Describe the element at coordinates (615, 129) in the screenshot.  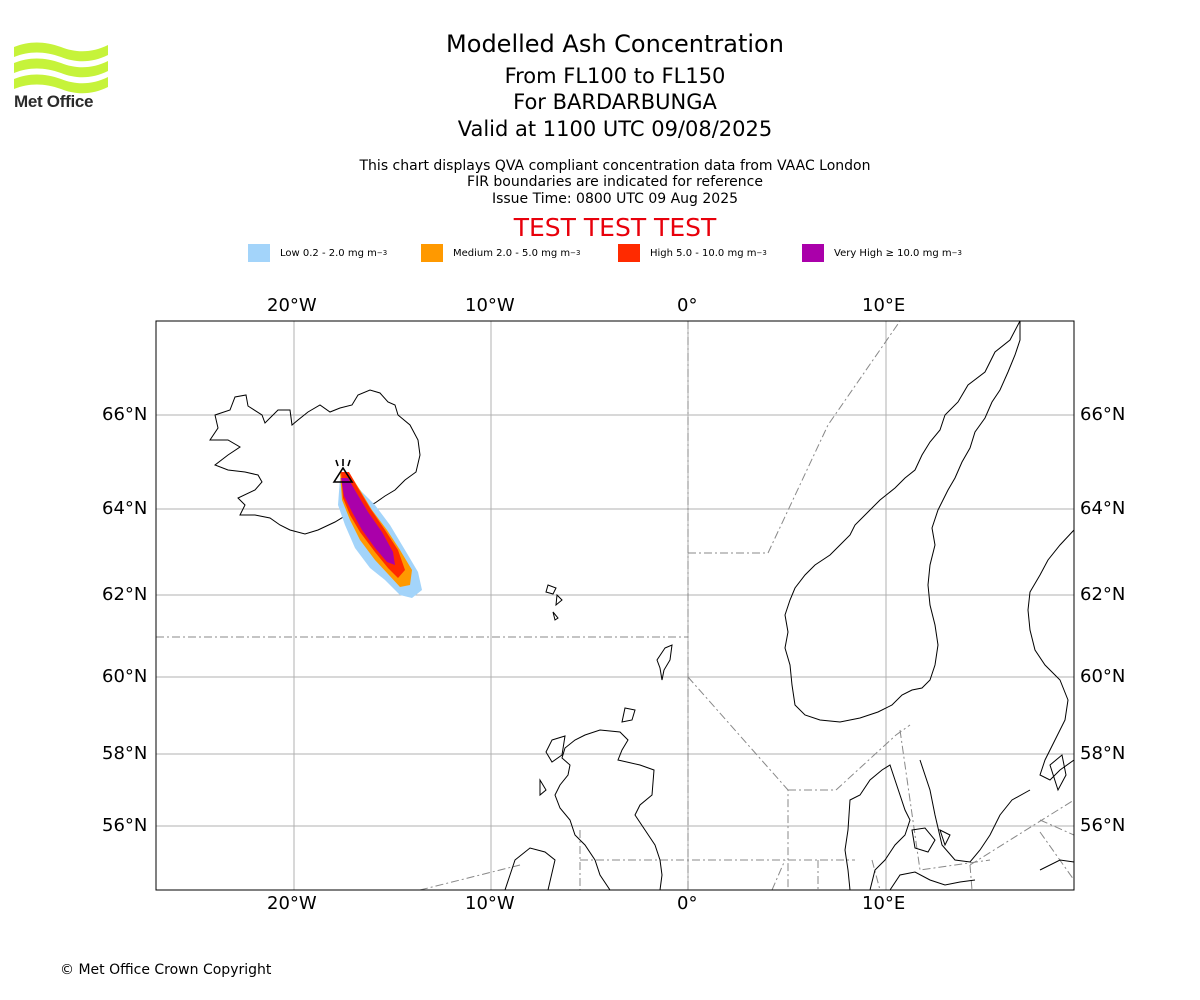
I see `valid-time-subtitle: Valid at 1100 UTC 09/08/2025` at that location.